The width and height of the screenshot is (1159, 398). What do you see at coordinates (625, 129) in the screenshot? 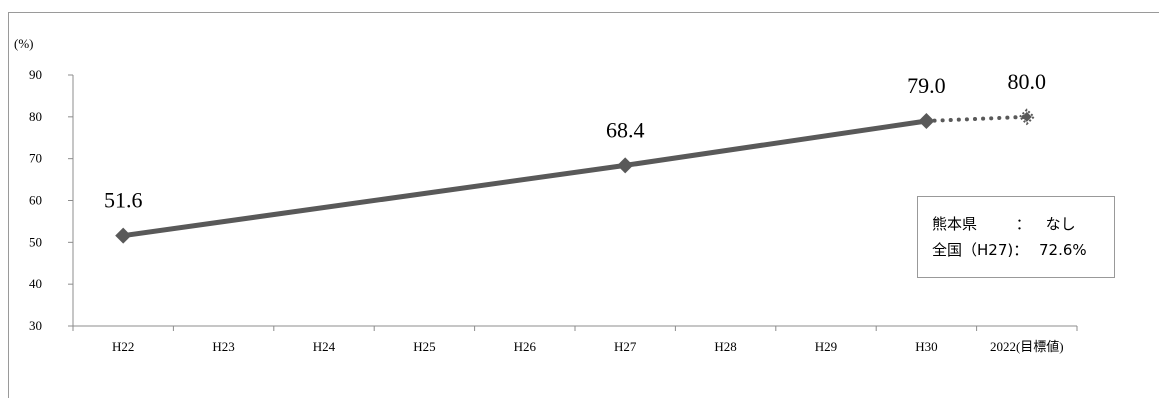
I see `data-label: 68.4` at bounding box center [625, 129].